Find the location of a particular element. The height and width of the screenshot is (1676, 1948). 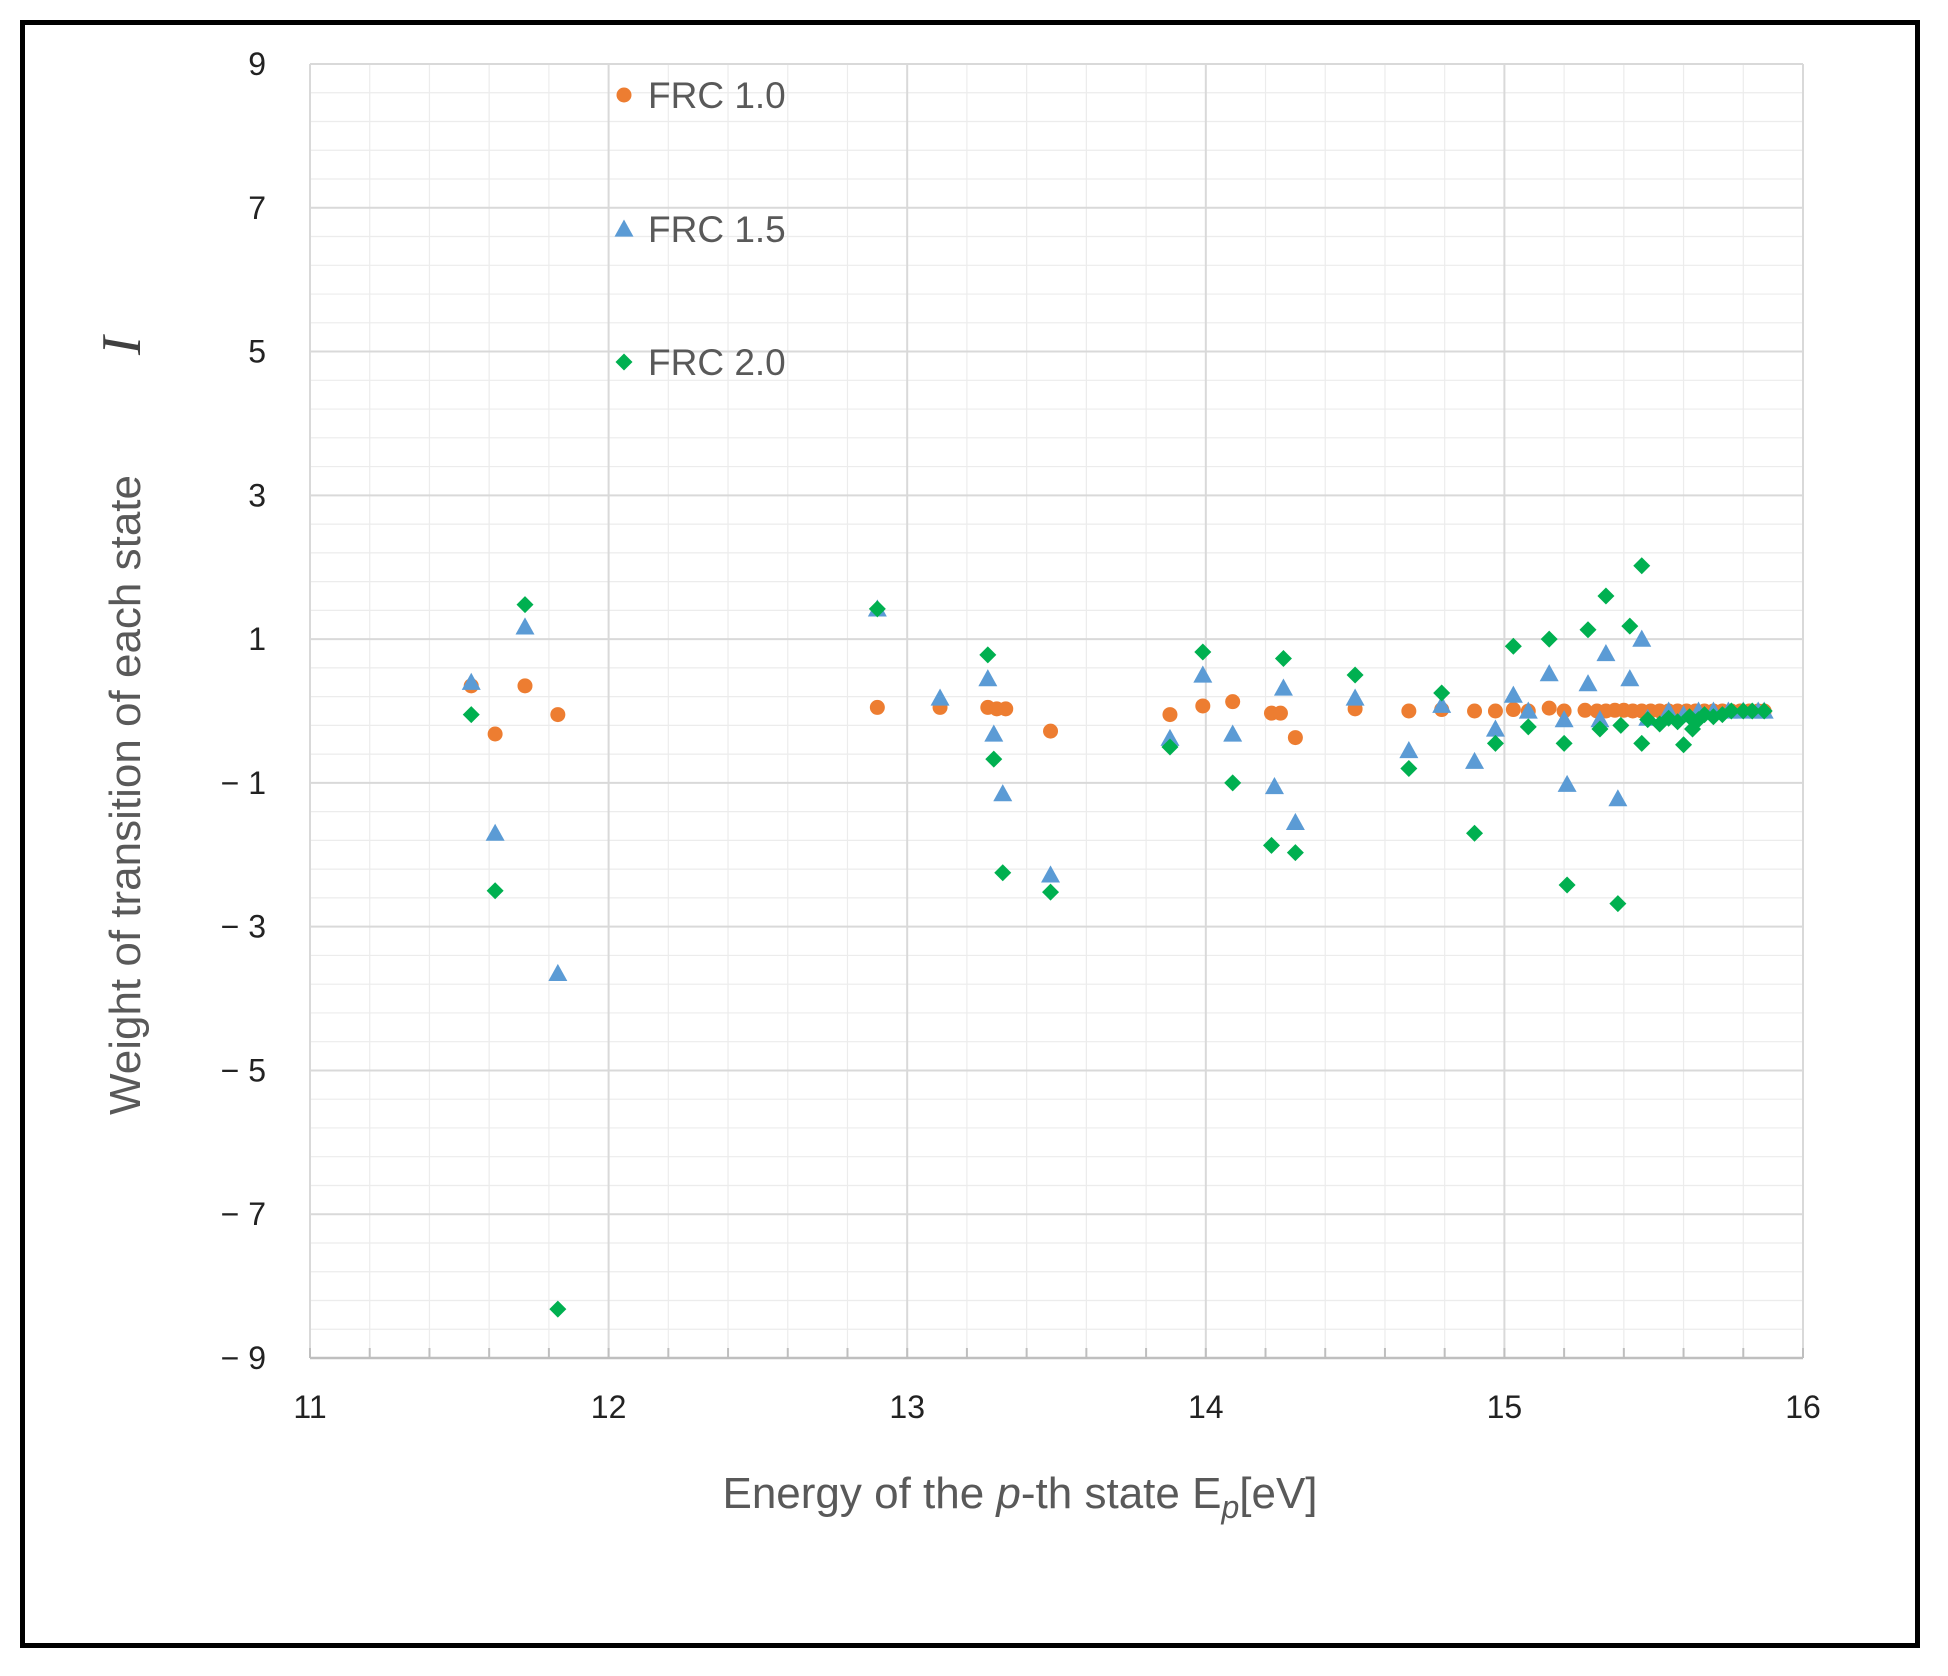

x-axis-title-part: Energy of the is located at coordinates (859, 1493).